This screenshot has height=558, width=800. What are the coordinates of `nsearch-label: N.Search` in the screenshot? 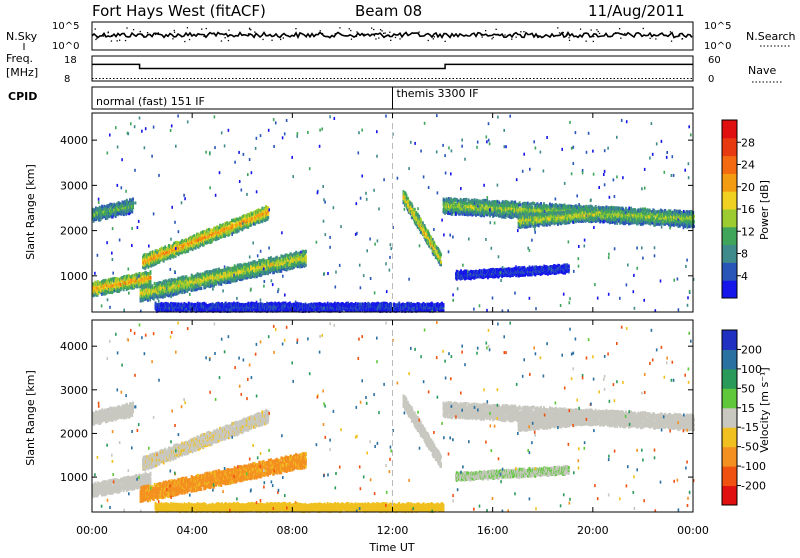 It's located at (771, 36).